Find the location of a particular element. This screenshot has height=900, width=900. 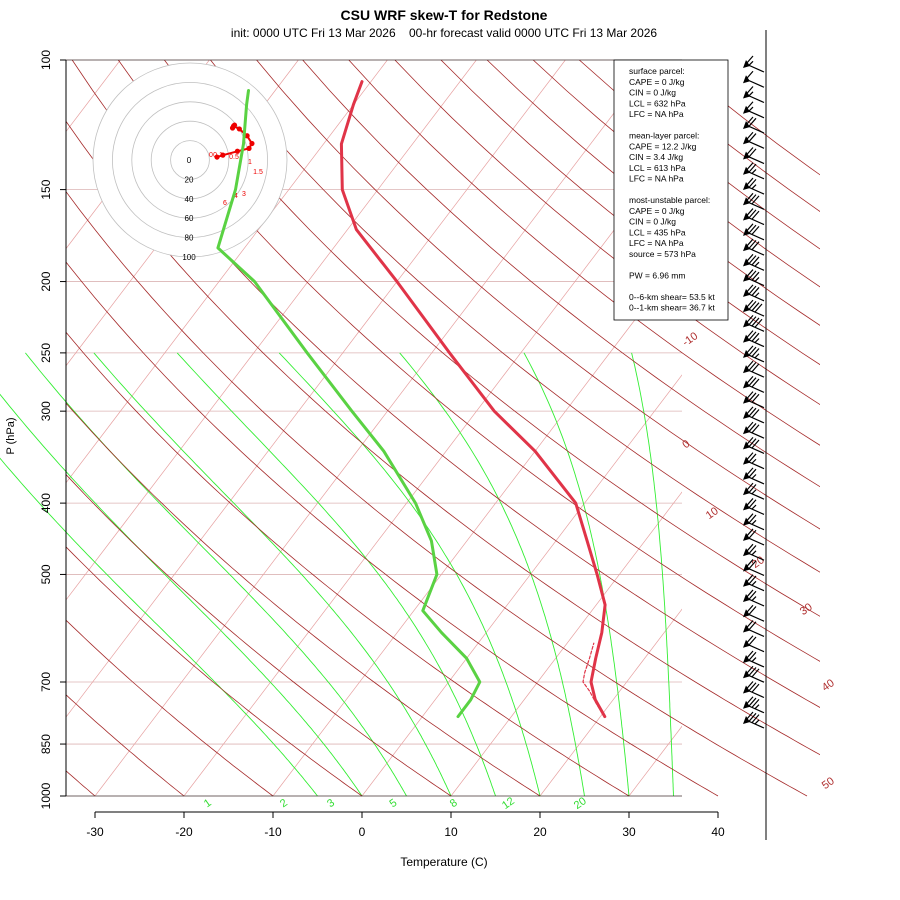

hodograph-height-label: 1.5 is located at coordinates (258, 172).